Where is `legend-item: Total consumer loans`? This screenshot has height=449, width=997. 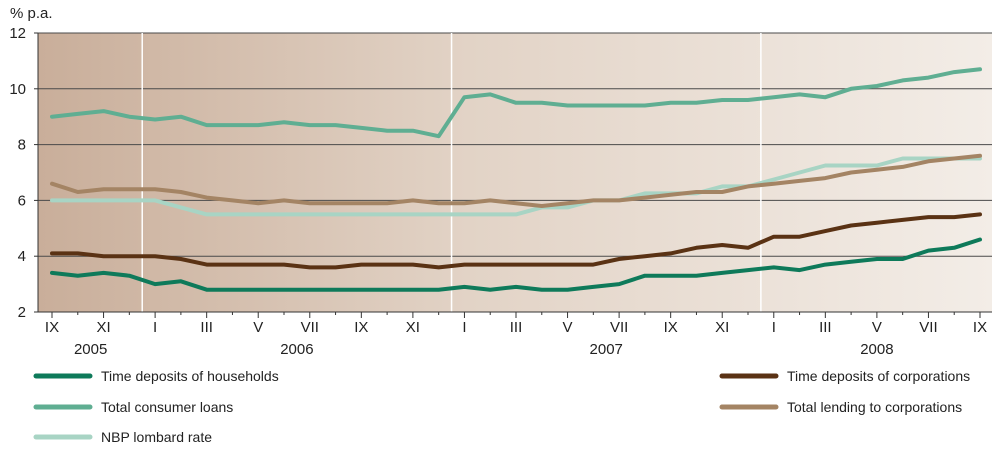
legend-item: Total consumer loans is located at coordinates (133, 407).